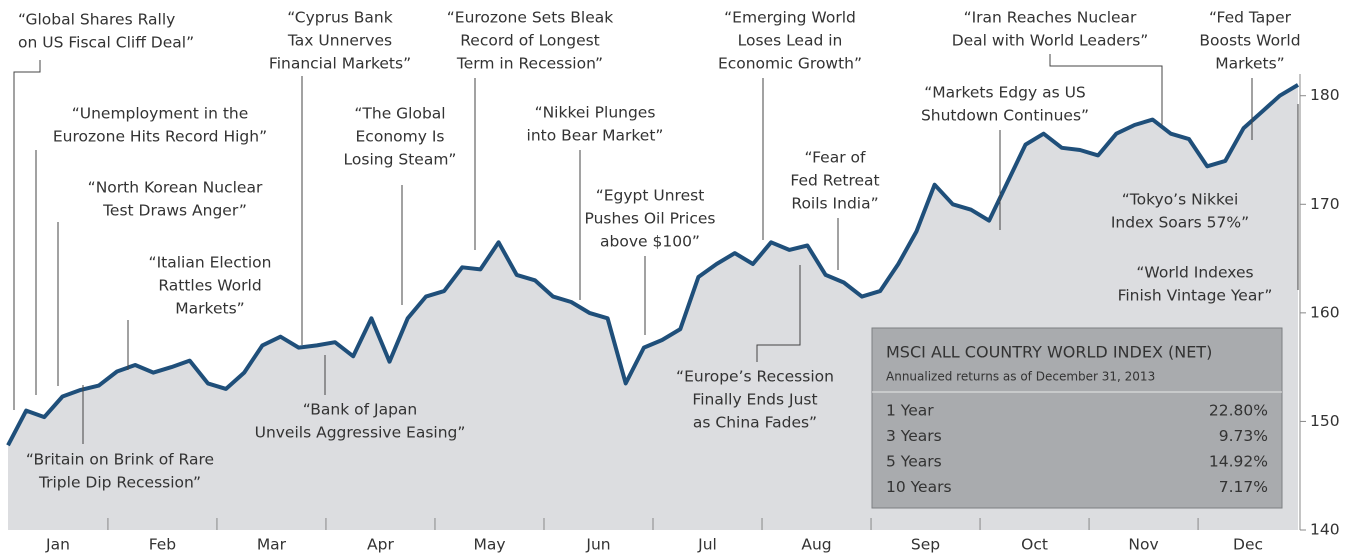 The height and width of the screenshot is (554, 1350). What do you see at coordinates (1195, 296) in the screenshot?
I see `annotation: Finish Vintage Year”` at bounding box center [1195, 296].